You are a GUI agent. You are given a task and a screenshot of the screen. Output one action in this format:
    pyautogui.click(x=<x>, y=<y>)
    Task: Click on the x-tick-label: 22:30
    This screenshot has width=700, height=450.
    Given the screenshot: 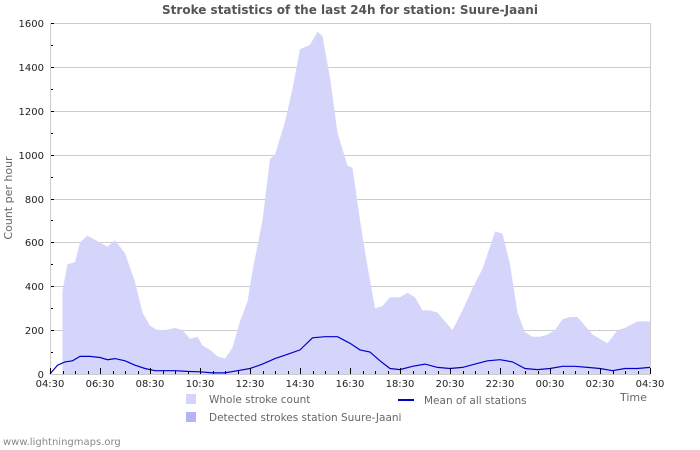 What is the action you would take?
    pyautogui.click(x=500, y=384)
    